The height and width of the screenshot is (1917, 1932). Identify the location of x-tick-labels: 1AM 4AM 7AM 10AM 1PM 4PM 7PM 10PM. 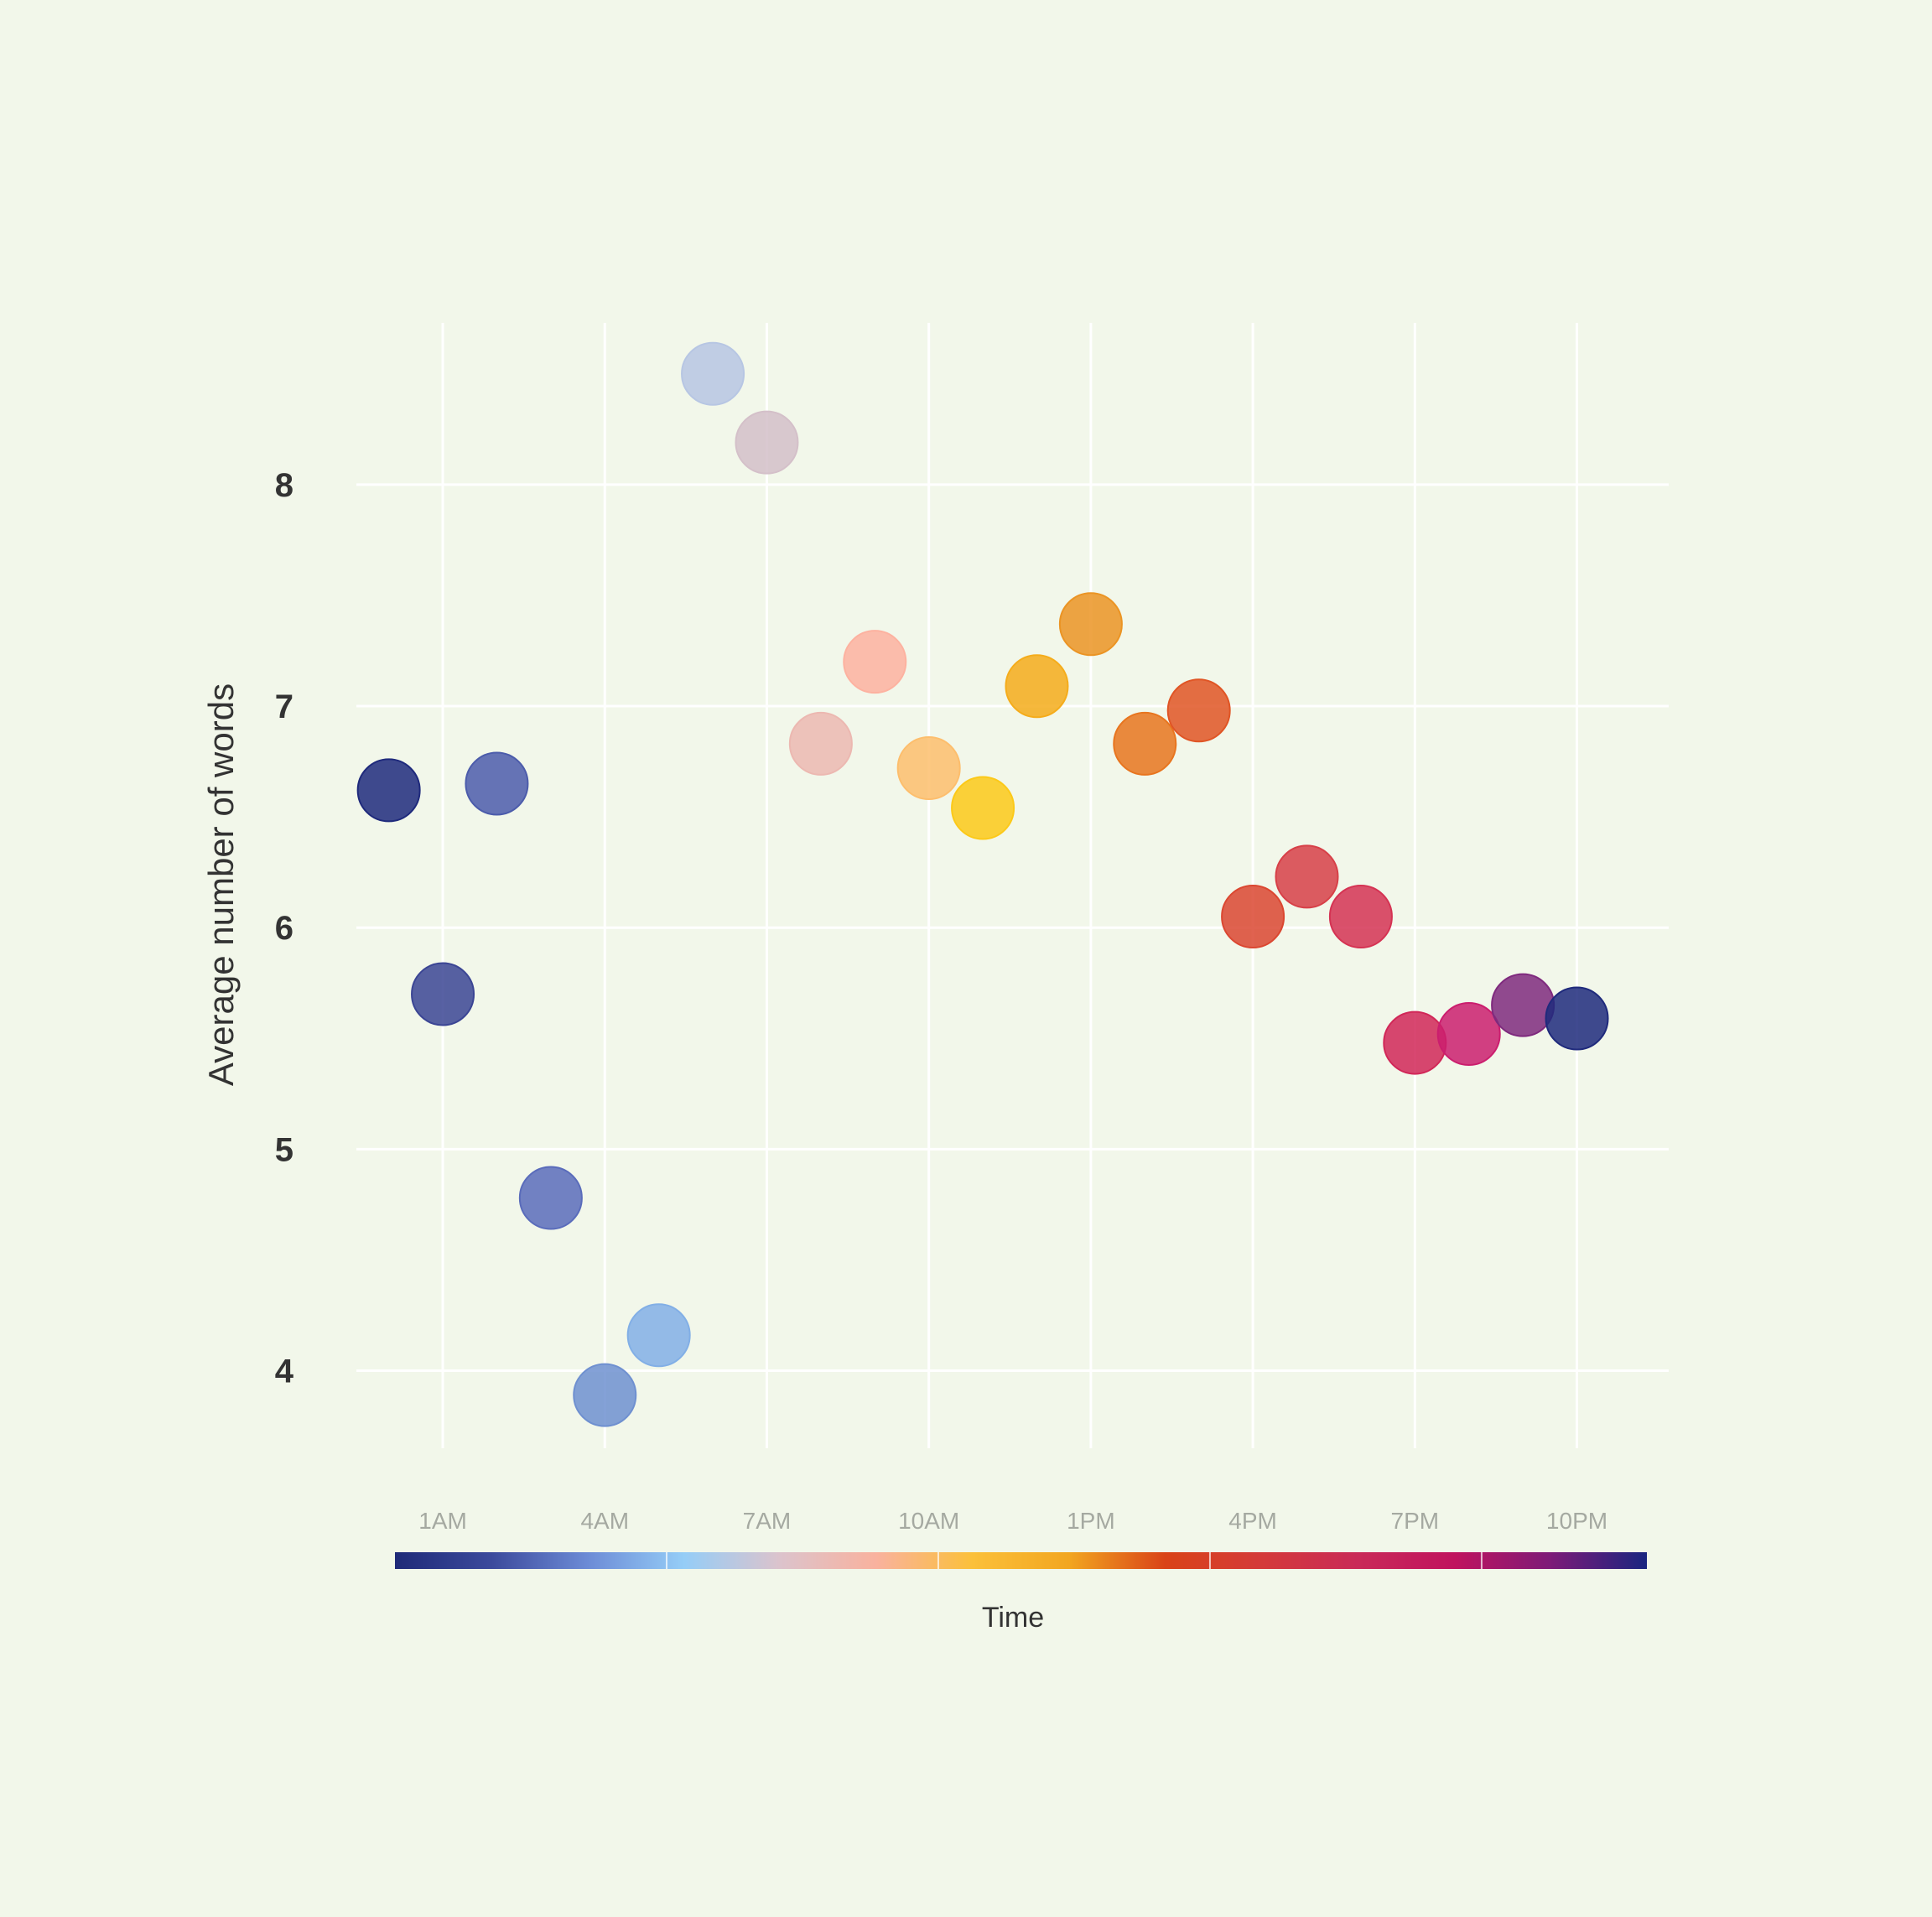
(1012, 1521).